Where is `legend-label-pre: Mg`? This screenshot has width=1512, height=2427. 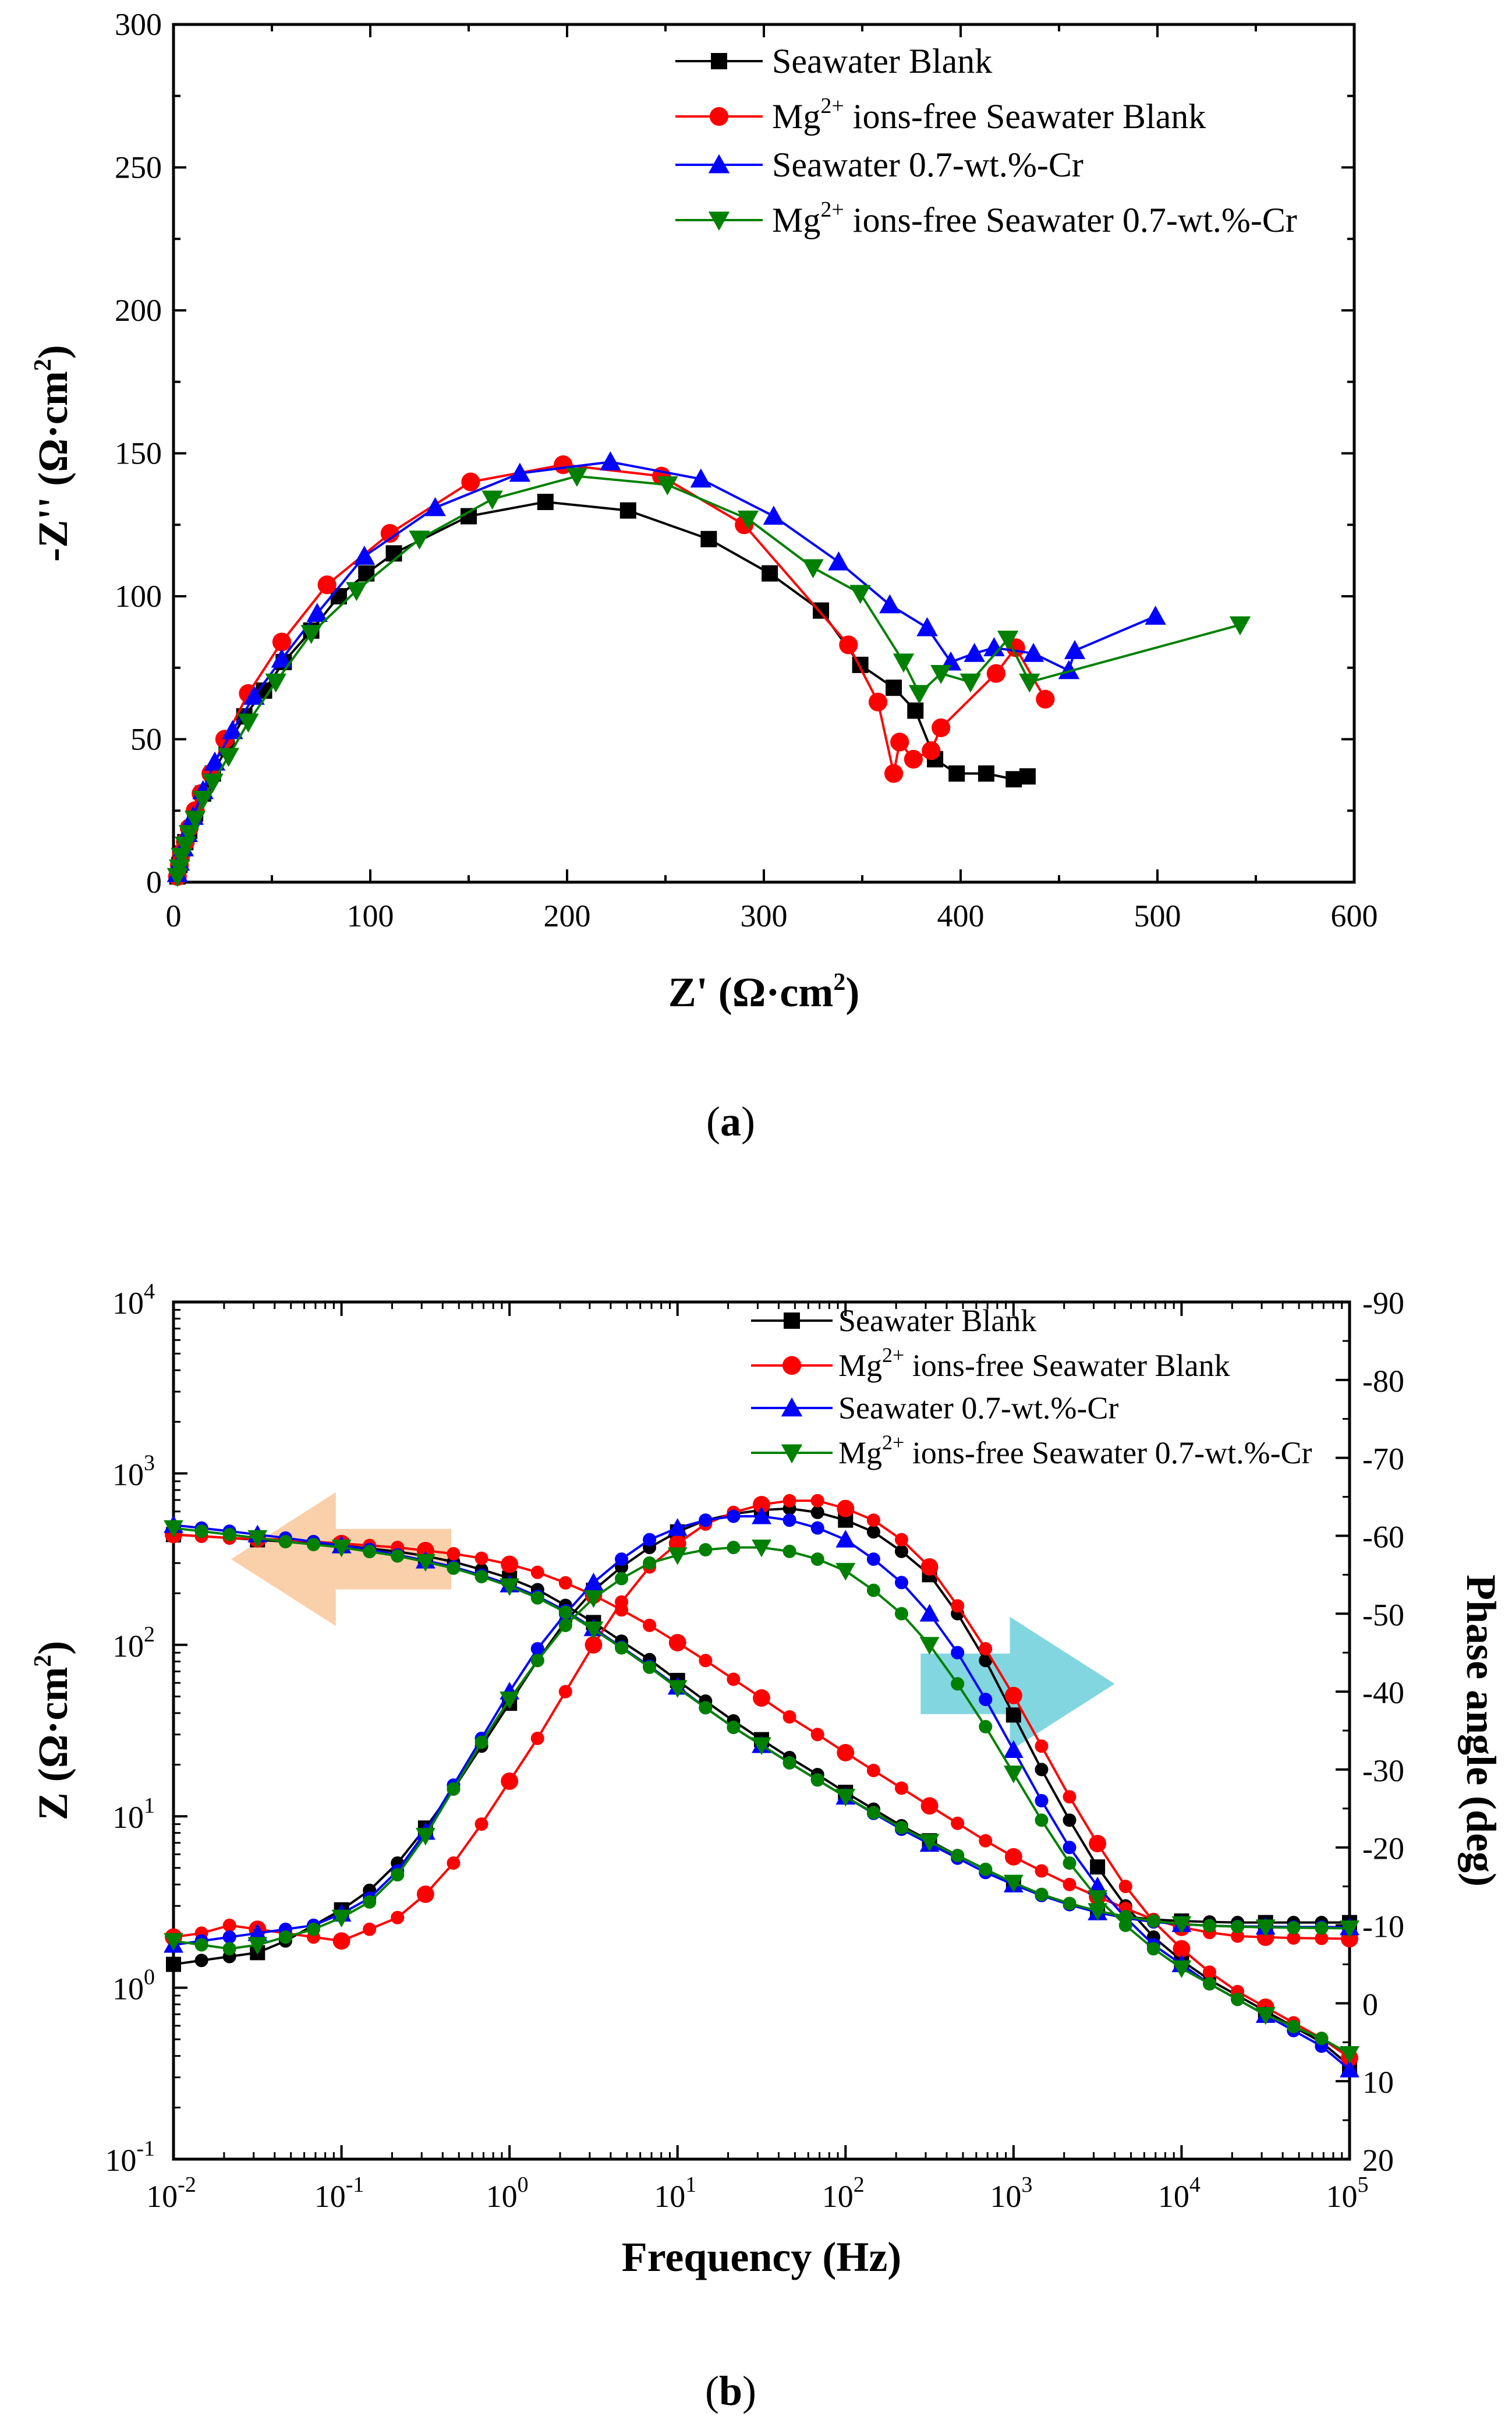
legend-label-pre: Mg is located at coordinates (796, 220).